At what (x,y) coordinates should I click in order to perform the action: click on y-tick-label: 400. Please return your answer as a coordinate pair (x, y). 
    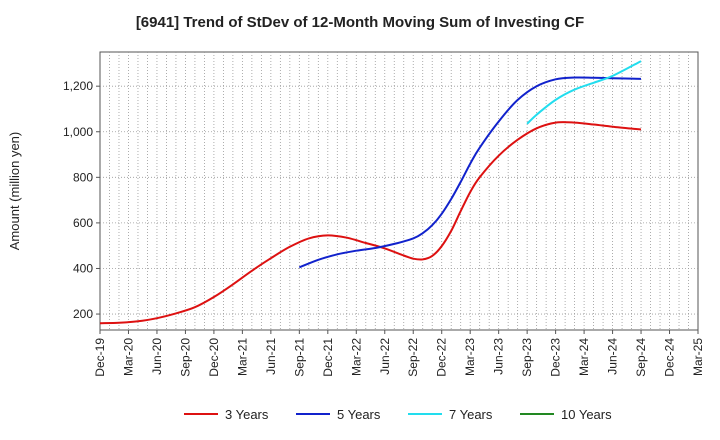
    Looking at the image, I should click on (83, 268).